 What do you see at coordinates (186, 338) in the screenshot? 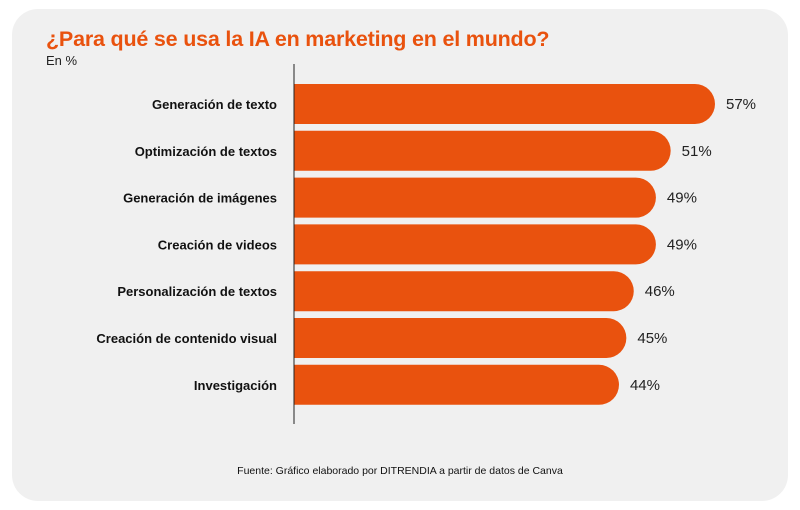
I see `category-label: Creación de contenido visual` at bounding box center [186, 338].